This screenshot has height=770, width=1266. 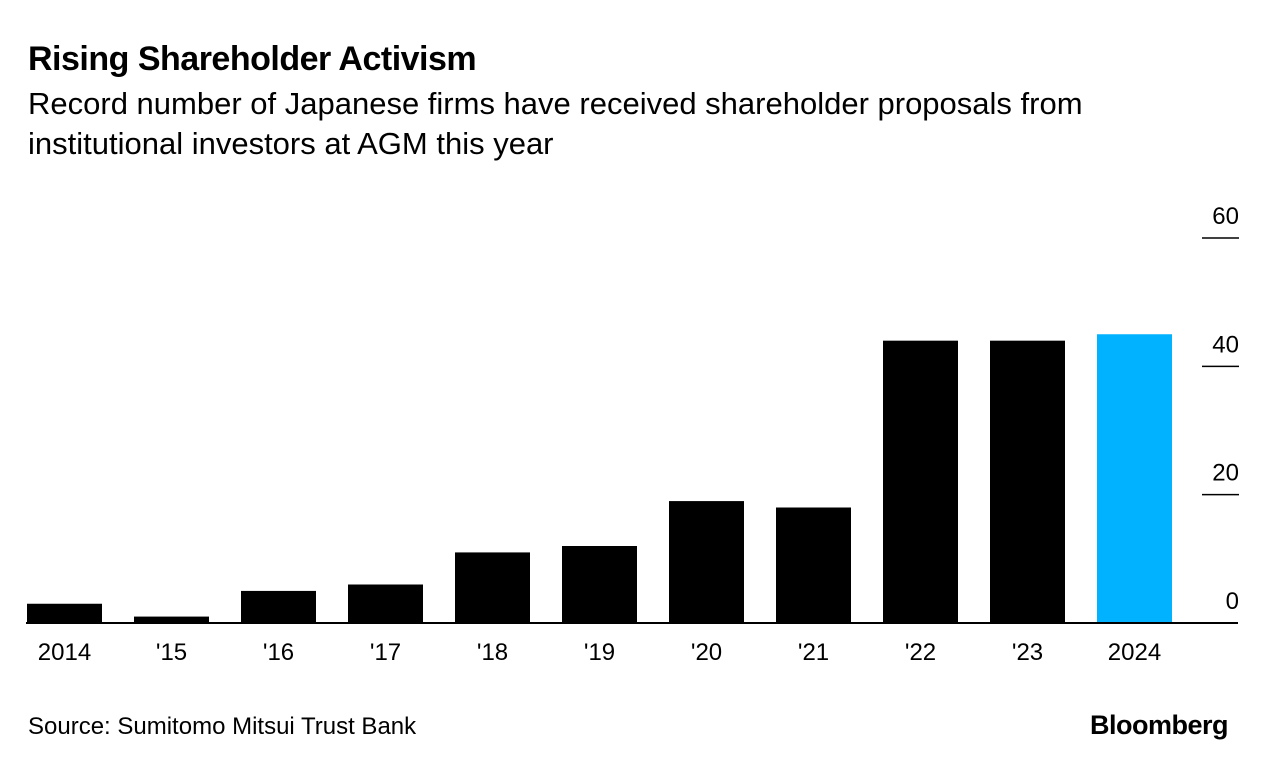 I want to click on y-tick-label: 40, so click(x=1225, y=344).